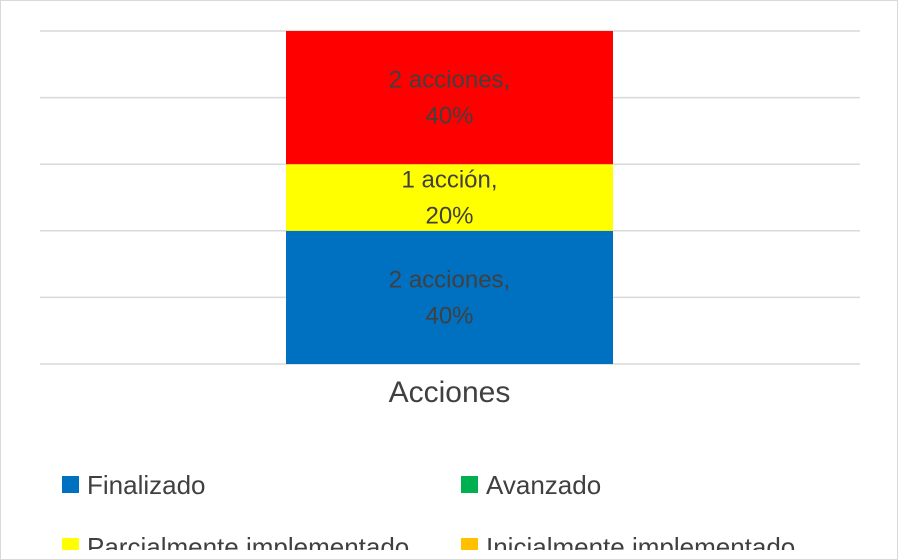 Image resolution: width=900 pixels, height=560 pixels. I want to click on data-label-parcialmente-implementado: 1 acción, 20%, so click(449, 198).